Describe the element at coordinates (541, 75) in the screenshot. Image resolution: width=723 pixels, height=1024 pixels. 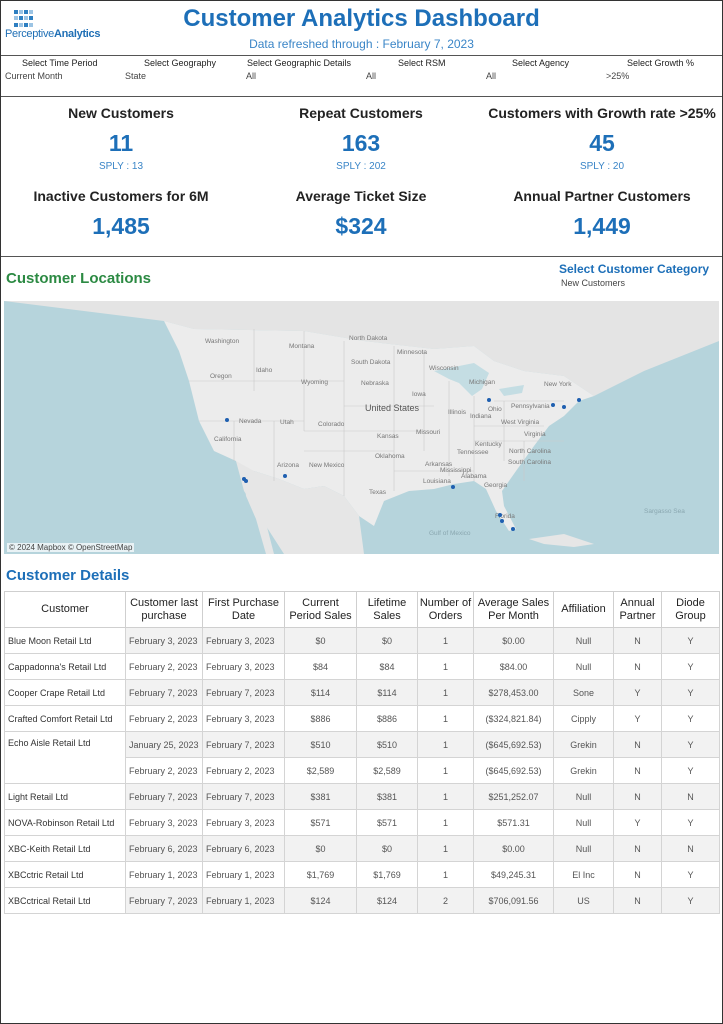
I see `filter-agency: Select Agency All` at that location.